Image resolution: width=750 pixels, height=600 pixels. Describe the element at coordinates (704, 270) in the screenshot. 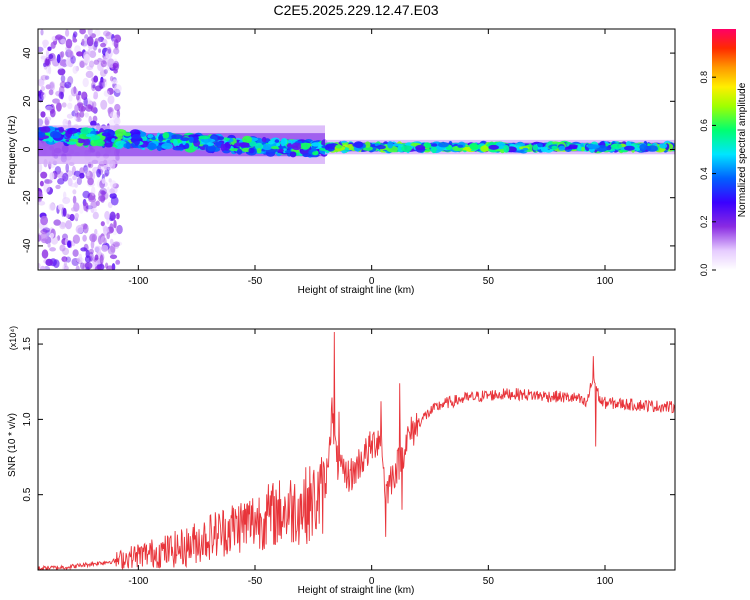

I see `colorbar-tick-label: 0.0` at that location.